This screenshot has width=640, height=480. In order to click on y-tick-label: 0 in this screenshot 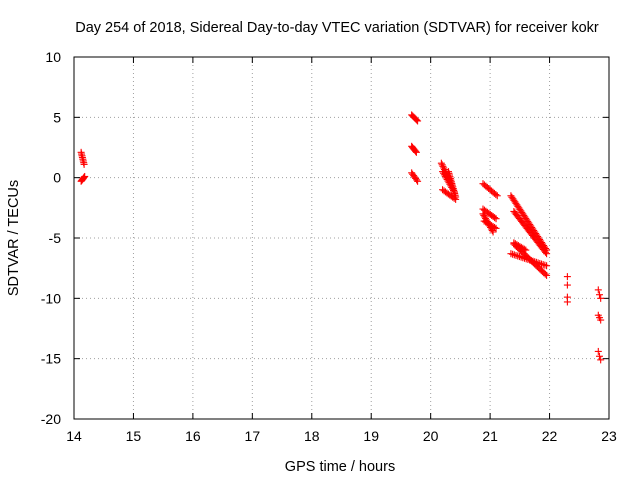, I will do `click(57, 178)`.